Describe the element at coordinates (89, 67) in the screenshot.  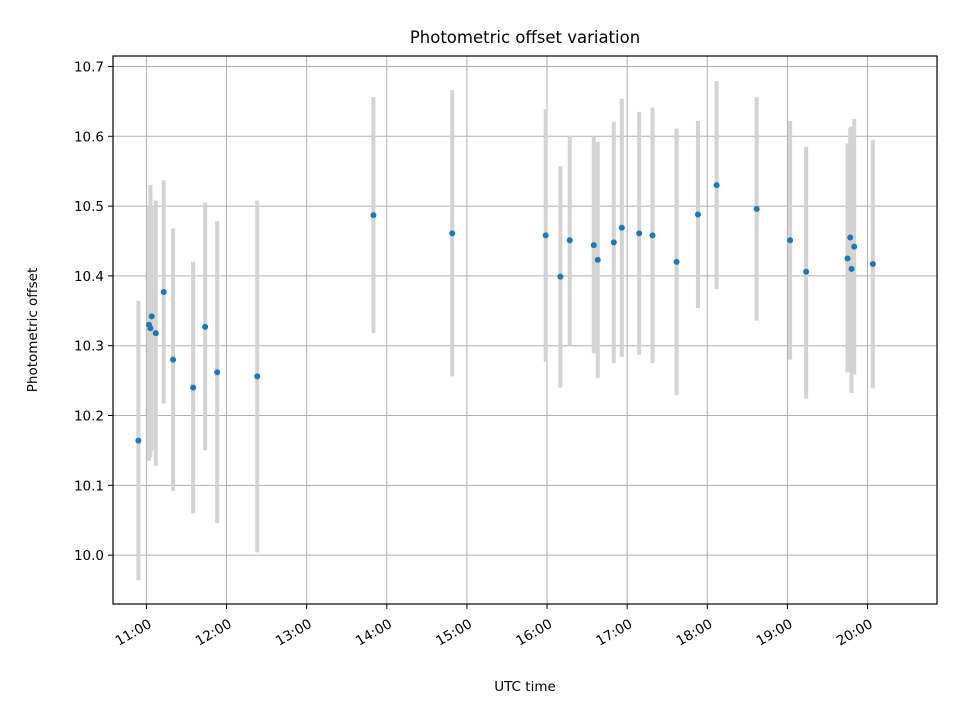
I see `y-tick-label: 10.7` at that location.